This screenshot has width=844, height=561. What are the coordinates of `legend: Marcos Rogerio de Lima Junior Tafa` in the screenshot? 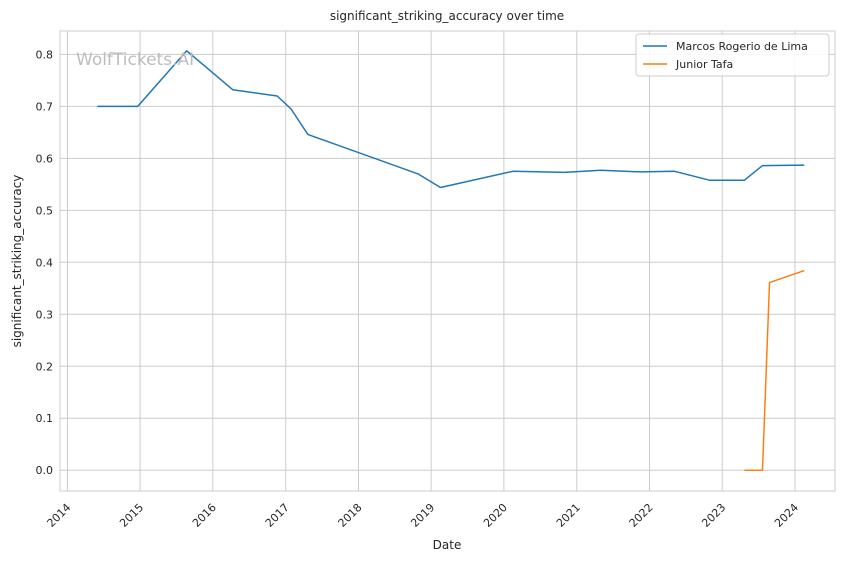 It's located at (732, 55).